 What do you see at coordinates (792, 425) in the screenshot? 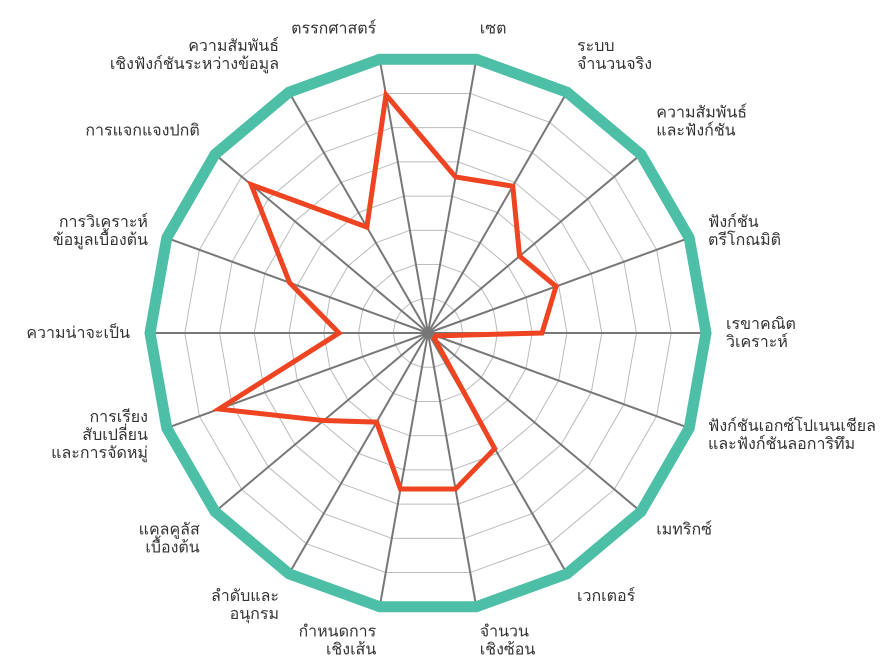
I see `axis-label-line: ฟังก์ชันเอกซ์โปเนนเชียล` at bounding box center [792, 425].